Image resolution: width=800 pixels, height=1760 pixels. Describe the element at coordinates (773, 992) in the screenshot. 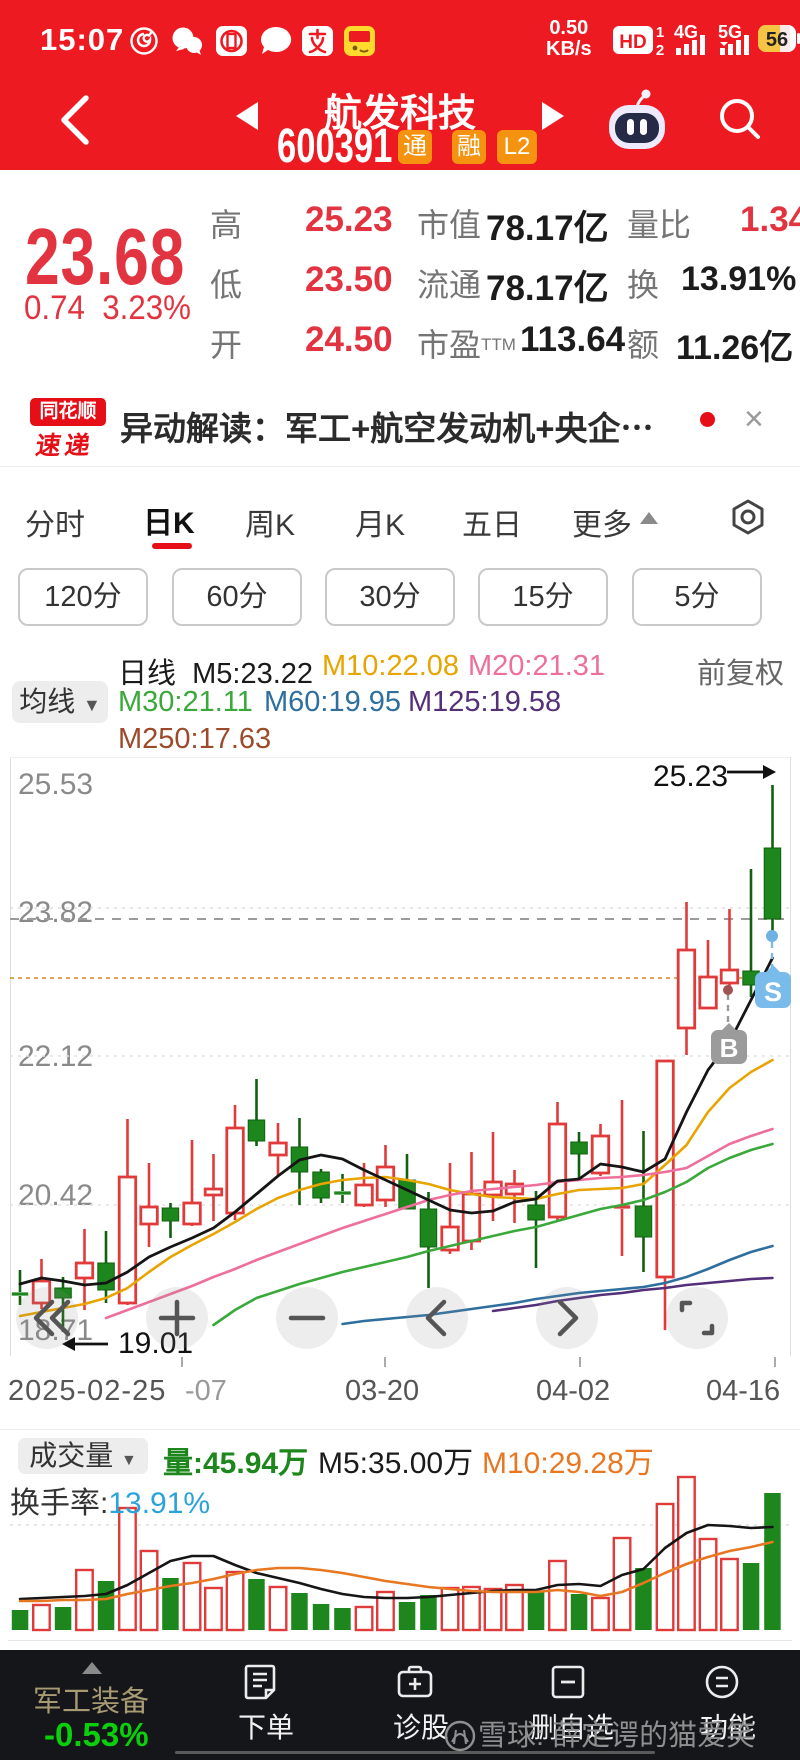

I see `svg-text: S` at that location.